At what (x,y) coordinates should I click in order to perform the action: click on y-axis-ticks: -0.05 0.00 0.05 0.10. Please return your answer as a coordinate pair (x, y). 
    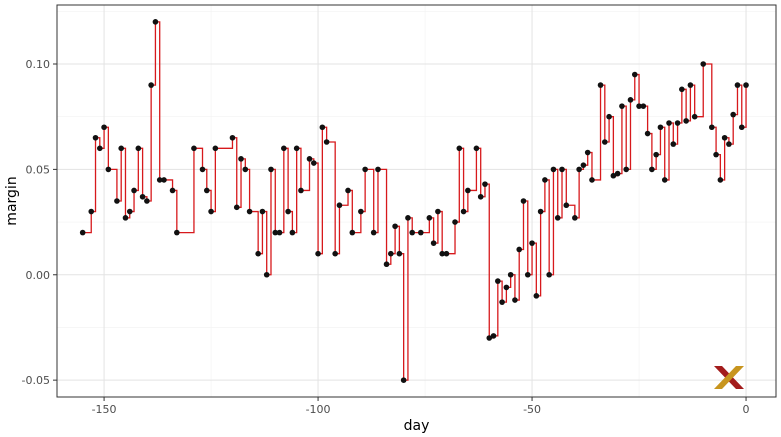
    Looking at the image, I should click on (39, 222).